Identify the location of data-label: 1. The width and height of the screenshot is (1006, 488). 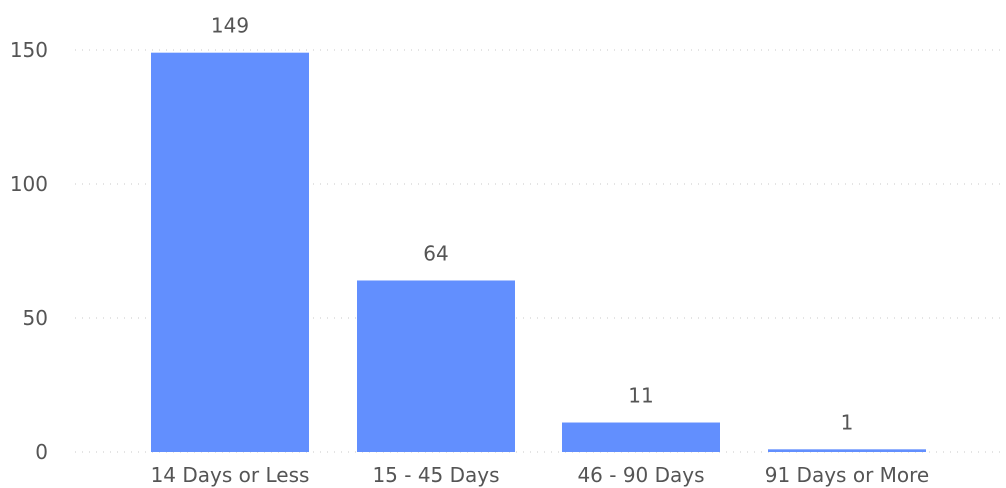
(847, 422).